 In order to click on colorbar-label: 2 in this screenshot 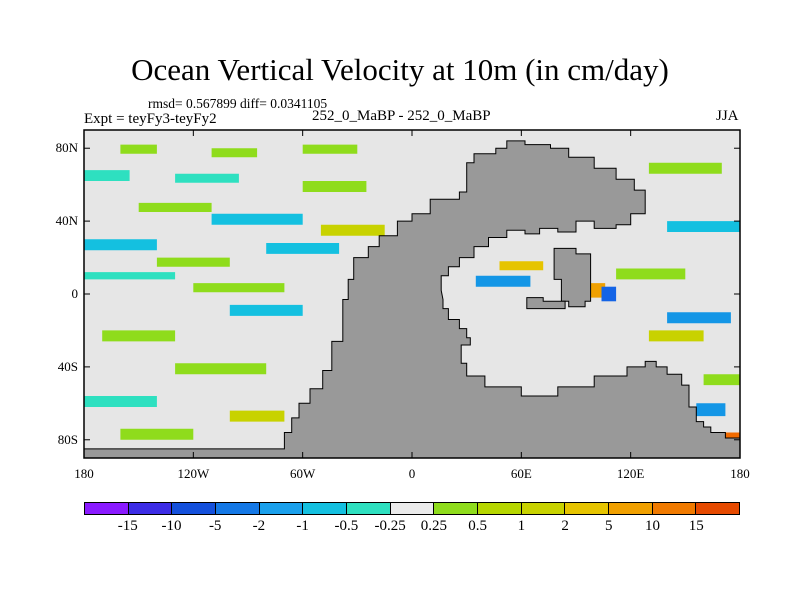, I will do `click(565, 526)`.